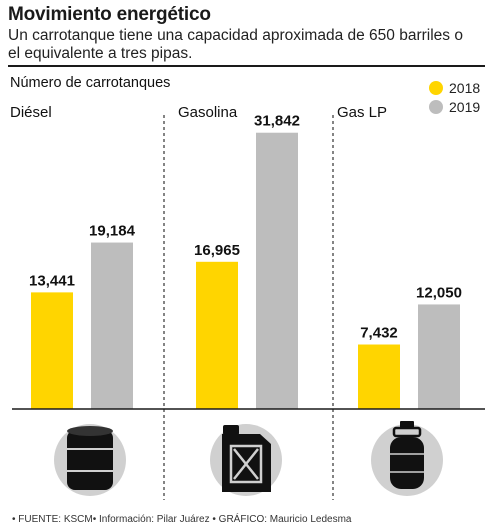 This screenshot has width=500, height=530. Describe the element at coordinates (90, 83) in the screenshot. I see `y-axis-label: Número de carrotanques` at that location.